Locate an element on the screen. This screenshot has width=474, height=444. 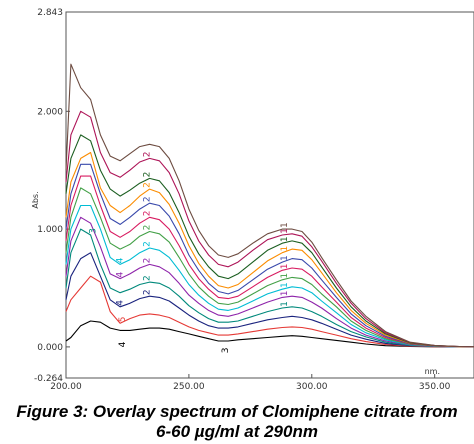
x-tick-label: 300.00 is located at coordinates (312, 387).